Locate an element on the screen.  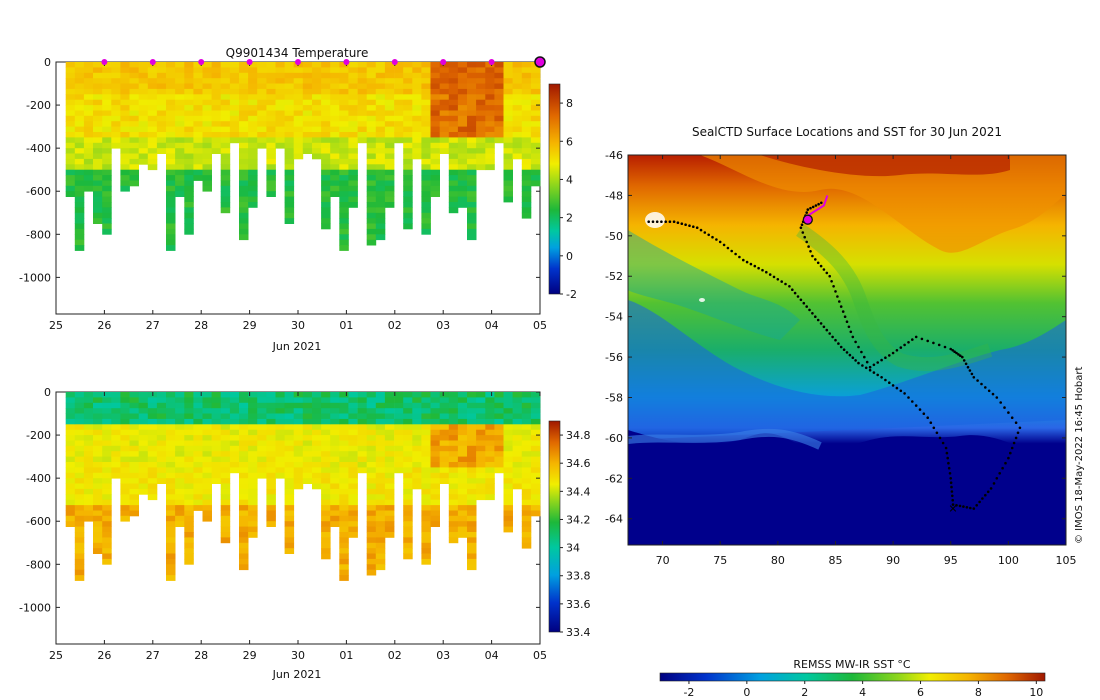
x-tick-label: 01 is located at coordinates (346, 325).